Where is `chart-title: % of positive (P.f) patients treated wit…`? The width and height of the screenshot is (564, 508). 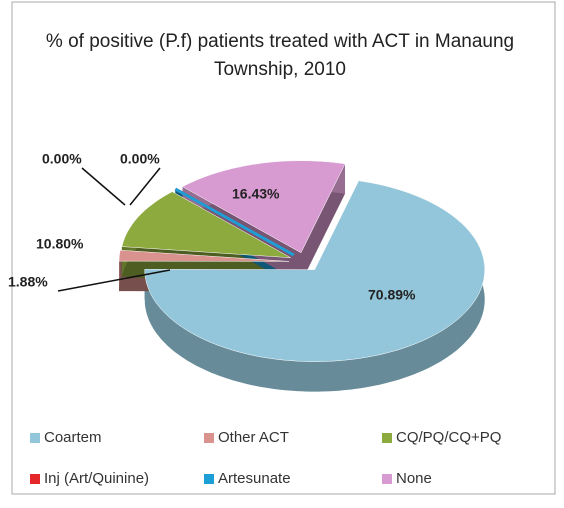
chart-title: % of positive (P.f) patients treated wit… is located at coordinates (280, 55).